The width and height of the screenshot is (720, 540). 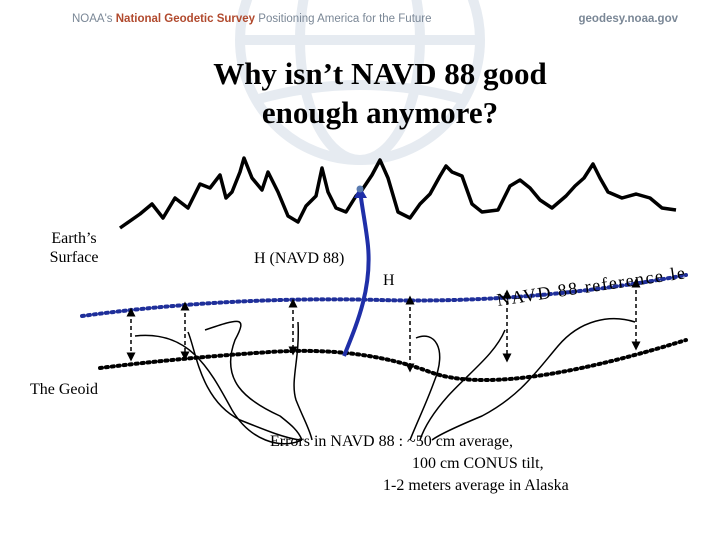 I want to click on h-label: H, so click(x=389, y=280).